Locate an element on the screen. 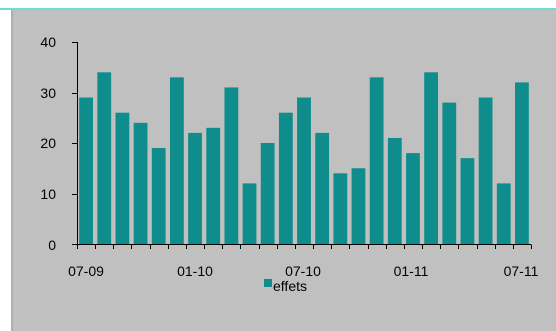 This screenshot has height=331, width=556. legend-label: effets is located at coordinates (290, 286).